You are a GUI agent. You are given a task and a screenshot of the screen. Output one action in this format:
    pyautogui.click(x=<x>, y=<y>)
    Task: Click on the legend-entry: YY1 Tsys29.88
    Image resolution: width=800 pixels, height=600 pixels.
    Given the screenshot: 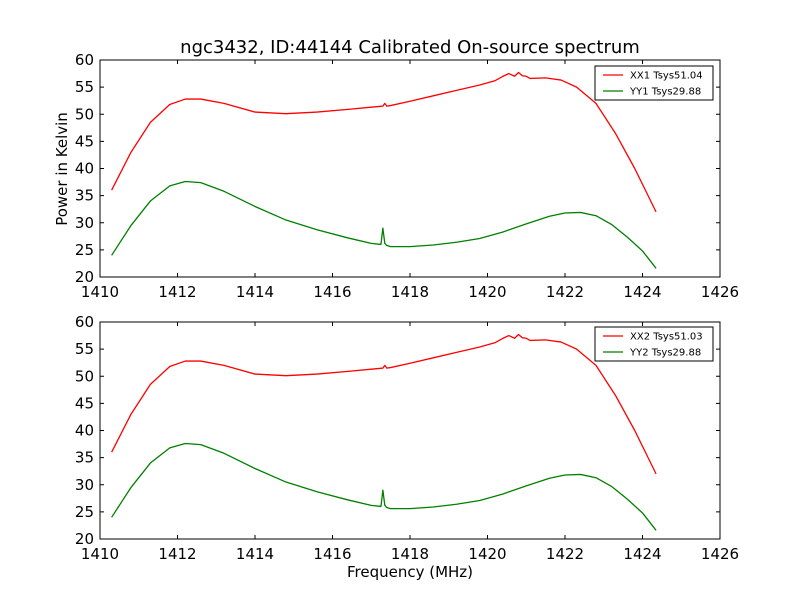 What is the action you would take?
    pyautogui.click(x=665, y=92)
    